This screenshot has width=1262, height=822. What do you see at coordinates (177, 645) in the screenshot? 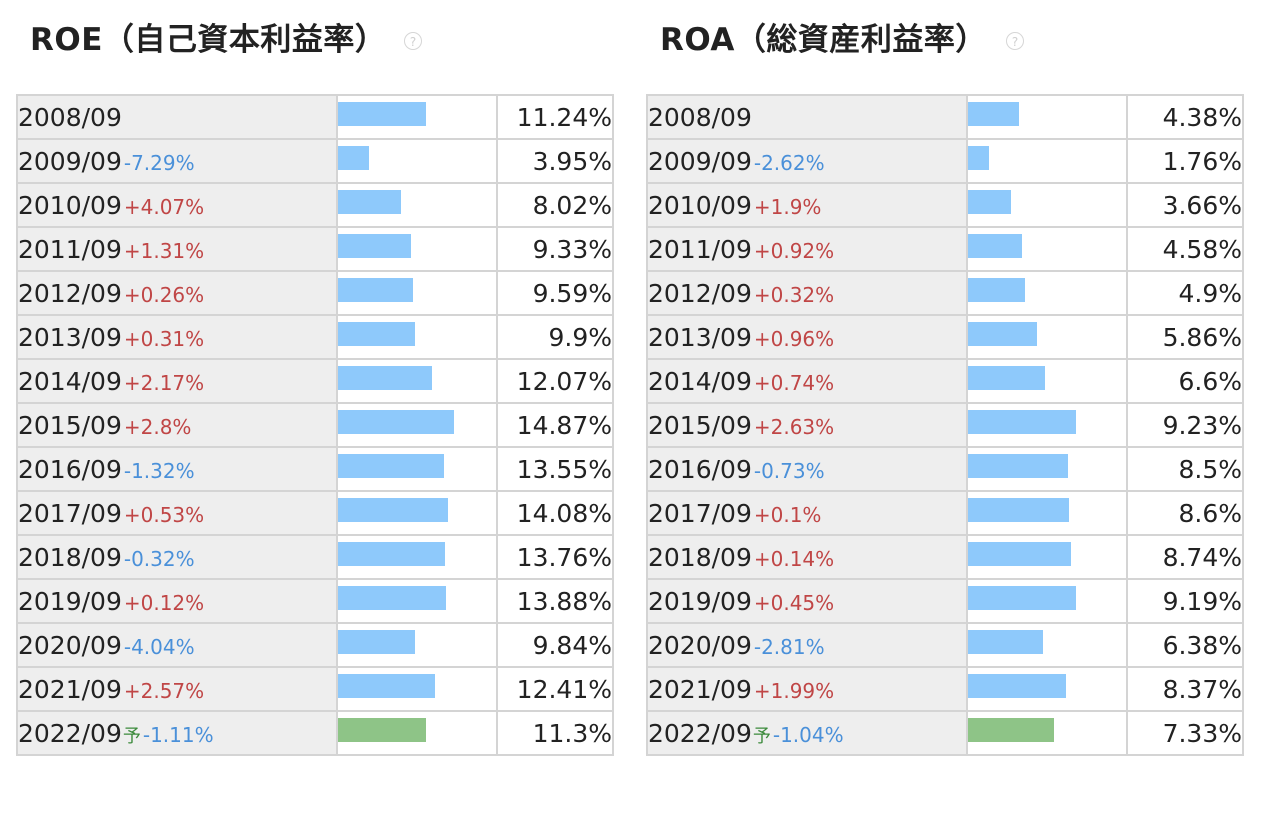
I see `row-label: 2020/09 -4.04%` at bounding box center [177, 645].